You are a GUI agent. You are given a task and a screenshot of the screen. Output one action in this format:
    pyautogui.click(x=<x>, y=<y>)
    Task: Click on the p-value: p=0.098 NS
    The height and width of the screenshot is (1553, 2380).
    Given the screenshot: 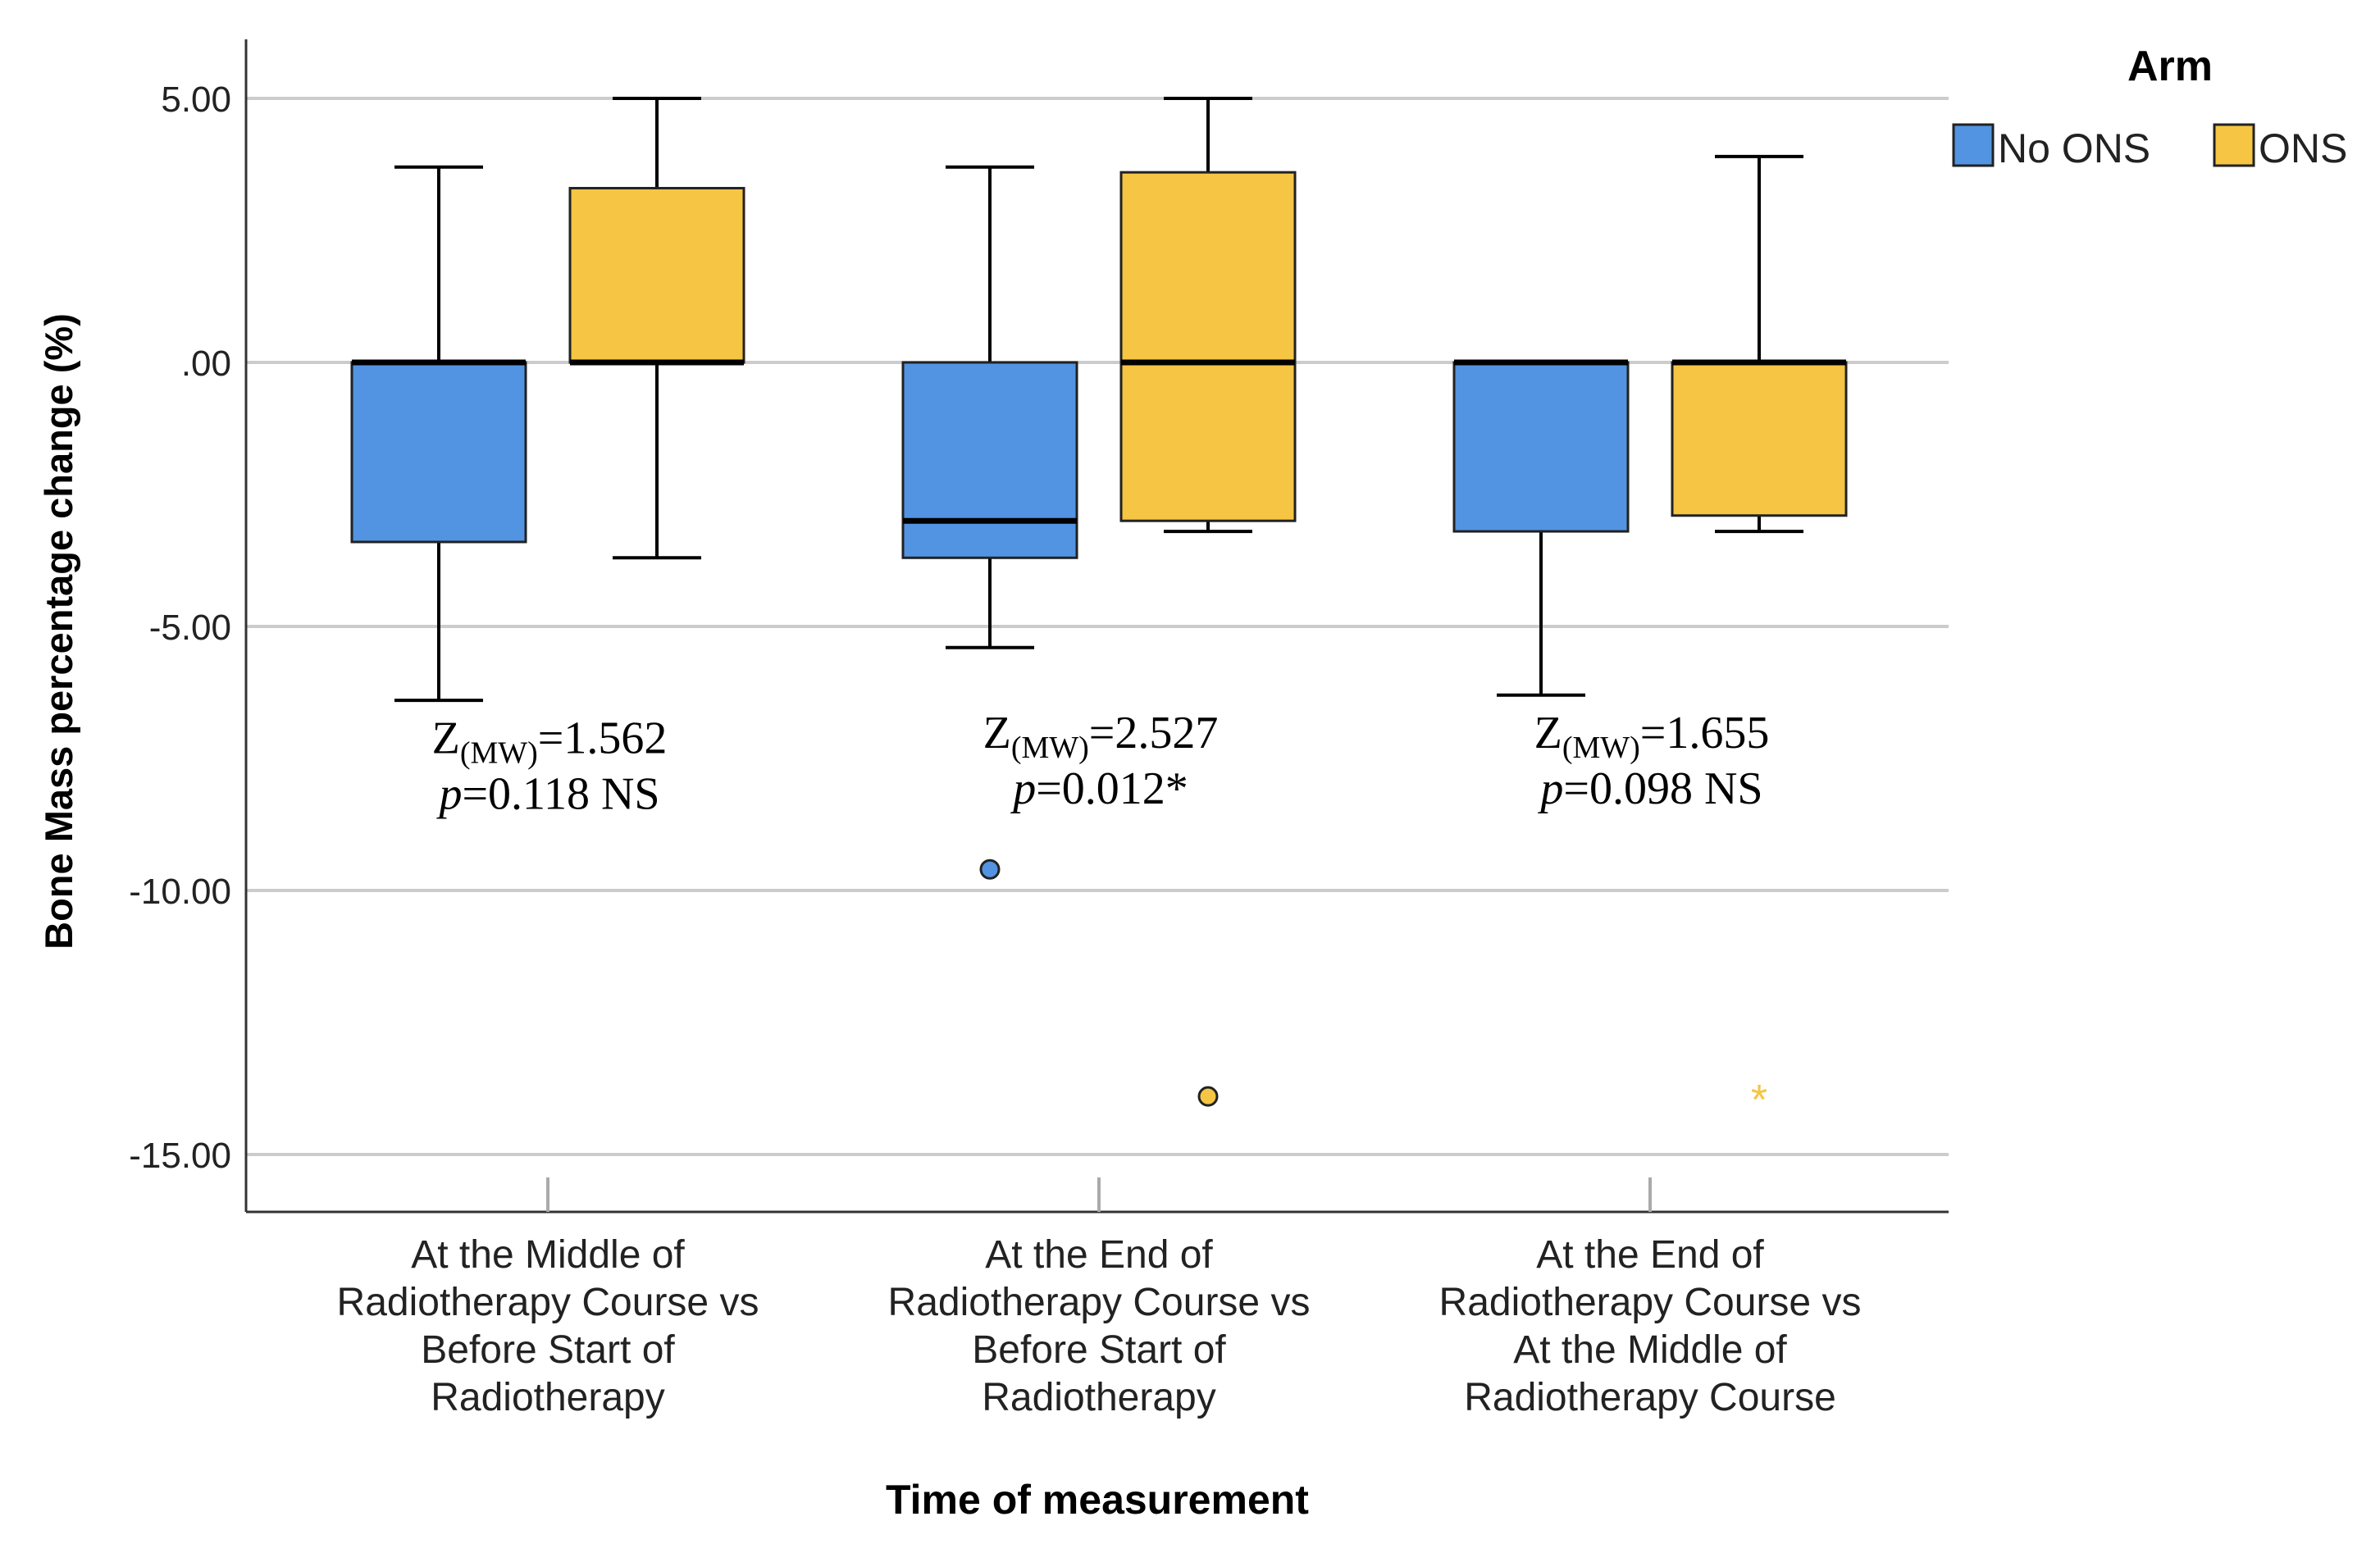 What is the action you would take?
    pyautogui.click(x=1650, y=789)
    